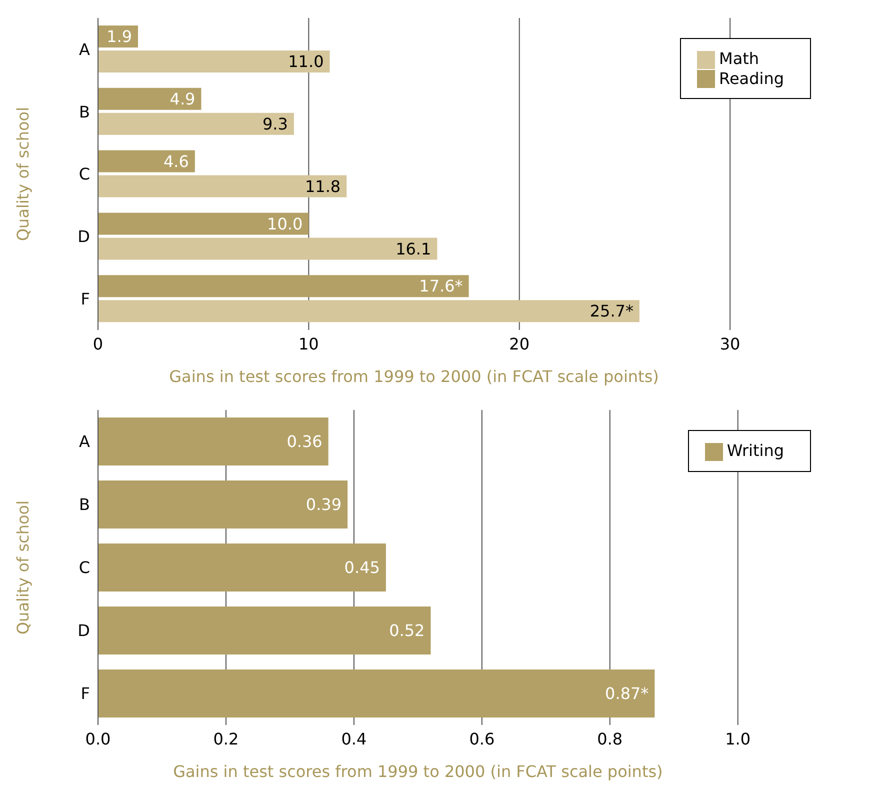 This screenshot has width=889, height=793. What do you see at coordinates (407, 630) in the screenshot?
I see `data-label: 0.52` at bounding box center [407, 630].